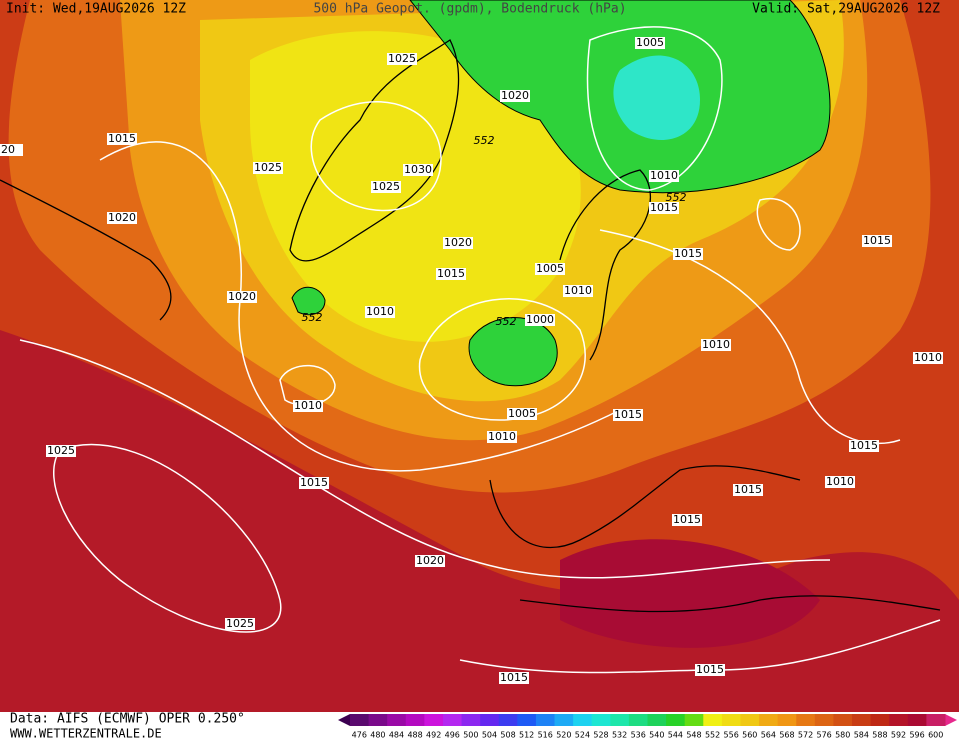  I want to click on colorbar-label: 552, so click(712, 735).